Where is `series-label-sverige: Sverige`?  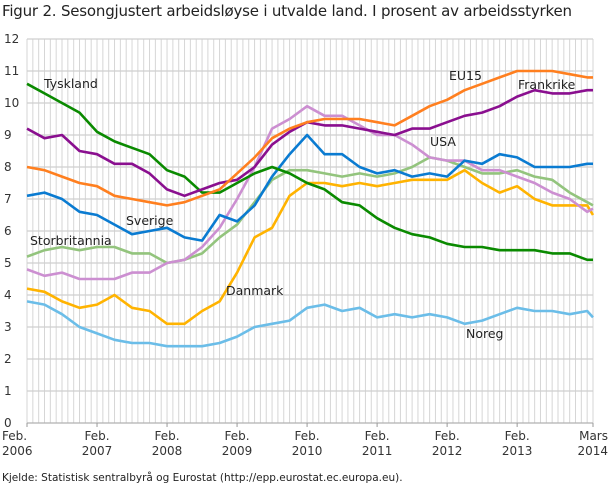 series-label-sverige: Sverige is located at coordinates (150, 220).